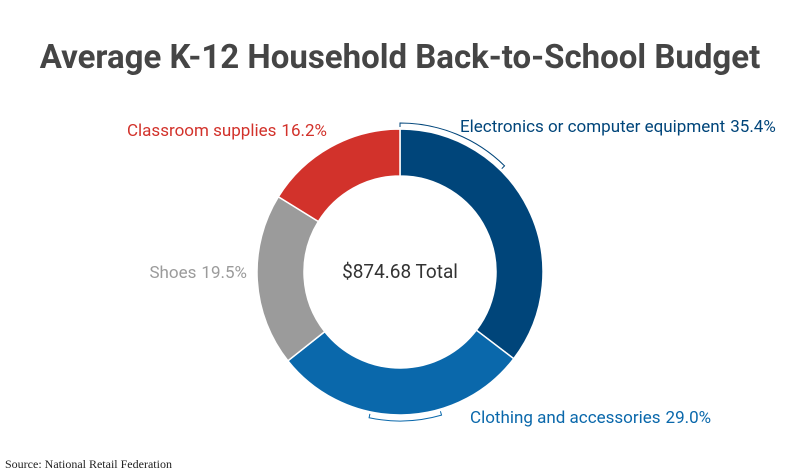 The height and width of the screenshot is (475, 800). I want to click on category-name: Electronics or computer equipment, so click(592, 127).